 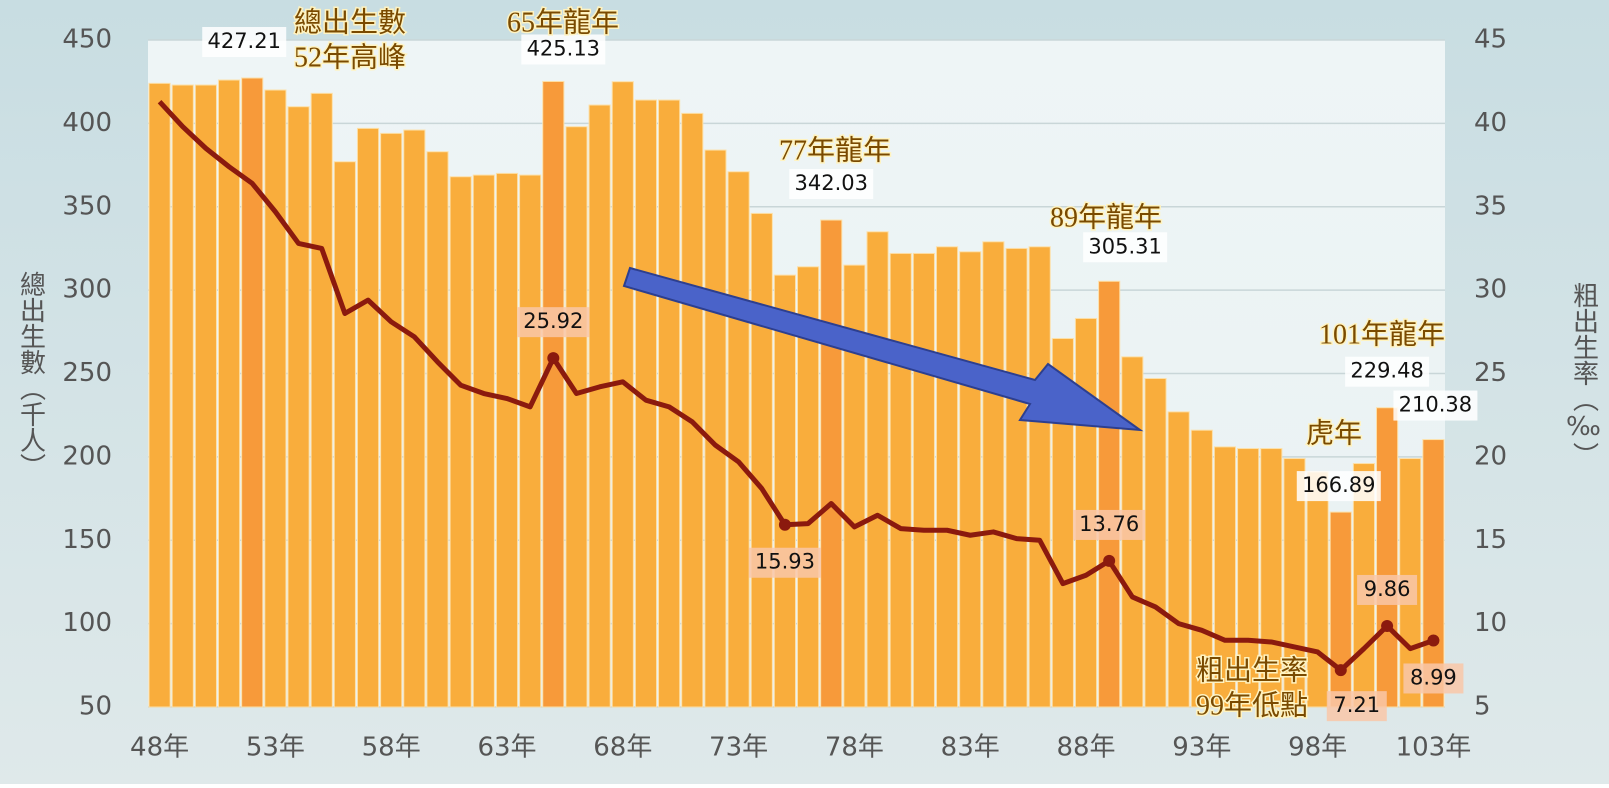 What do you see at coordinates (1252, 670) in the screenshot?
I see `annotation: 粗出生率` at bounding box center [1252, 670].